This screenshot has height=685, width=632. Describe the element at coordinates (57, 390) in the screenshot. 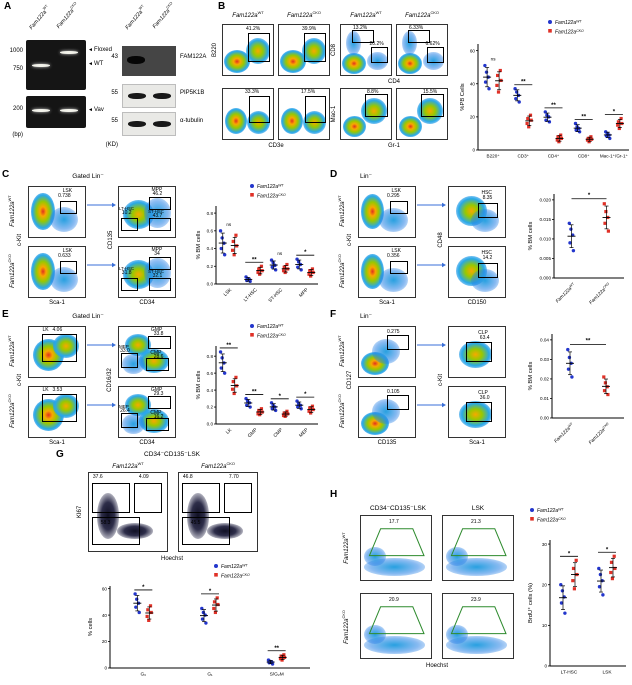

I see `flow-stat-label: 3.53` at that location.